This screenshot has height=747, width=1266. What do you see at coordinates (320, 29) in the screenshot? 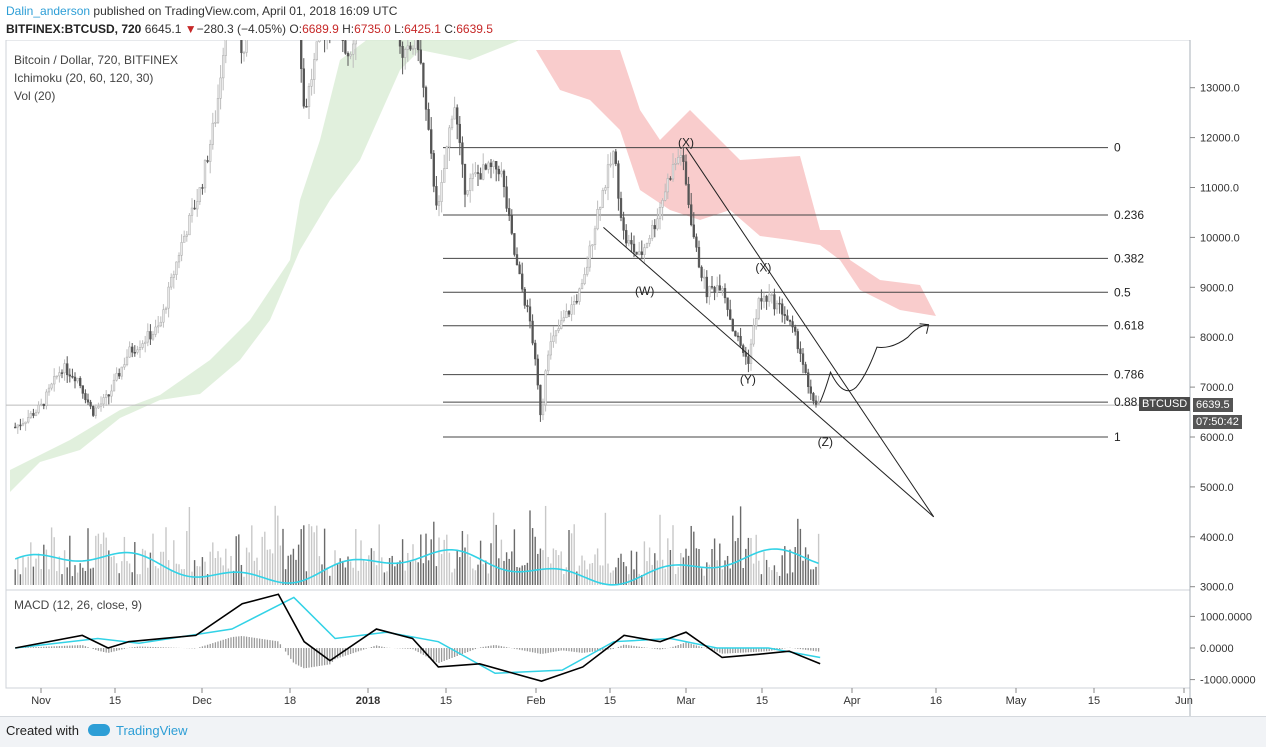
I see `open-value: 6689.9` at bounding box center [320, 29].